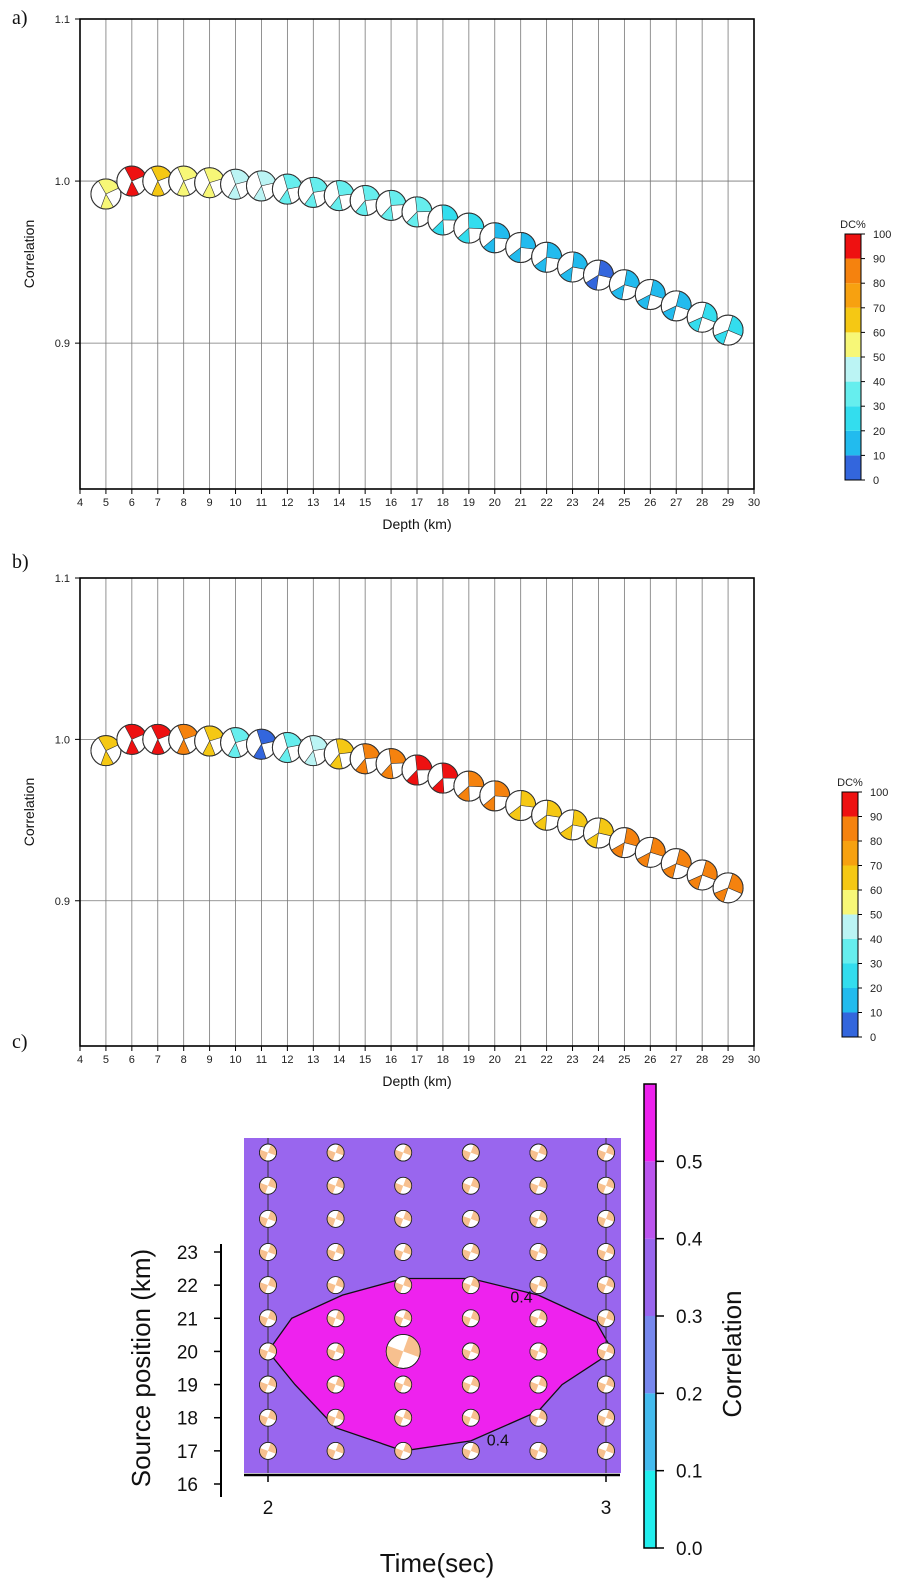 This screenshot has width=910, height=1583. I want to click on y-tick-label: 21, so click(187, 1319).